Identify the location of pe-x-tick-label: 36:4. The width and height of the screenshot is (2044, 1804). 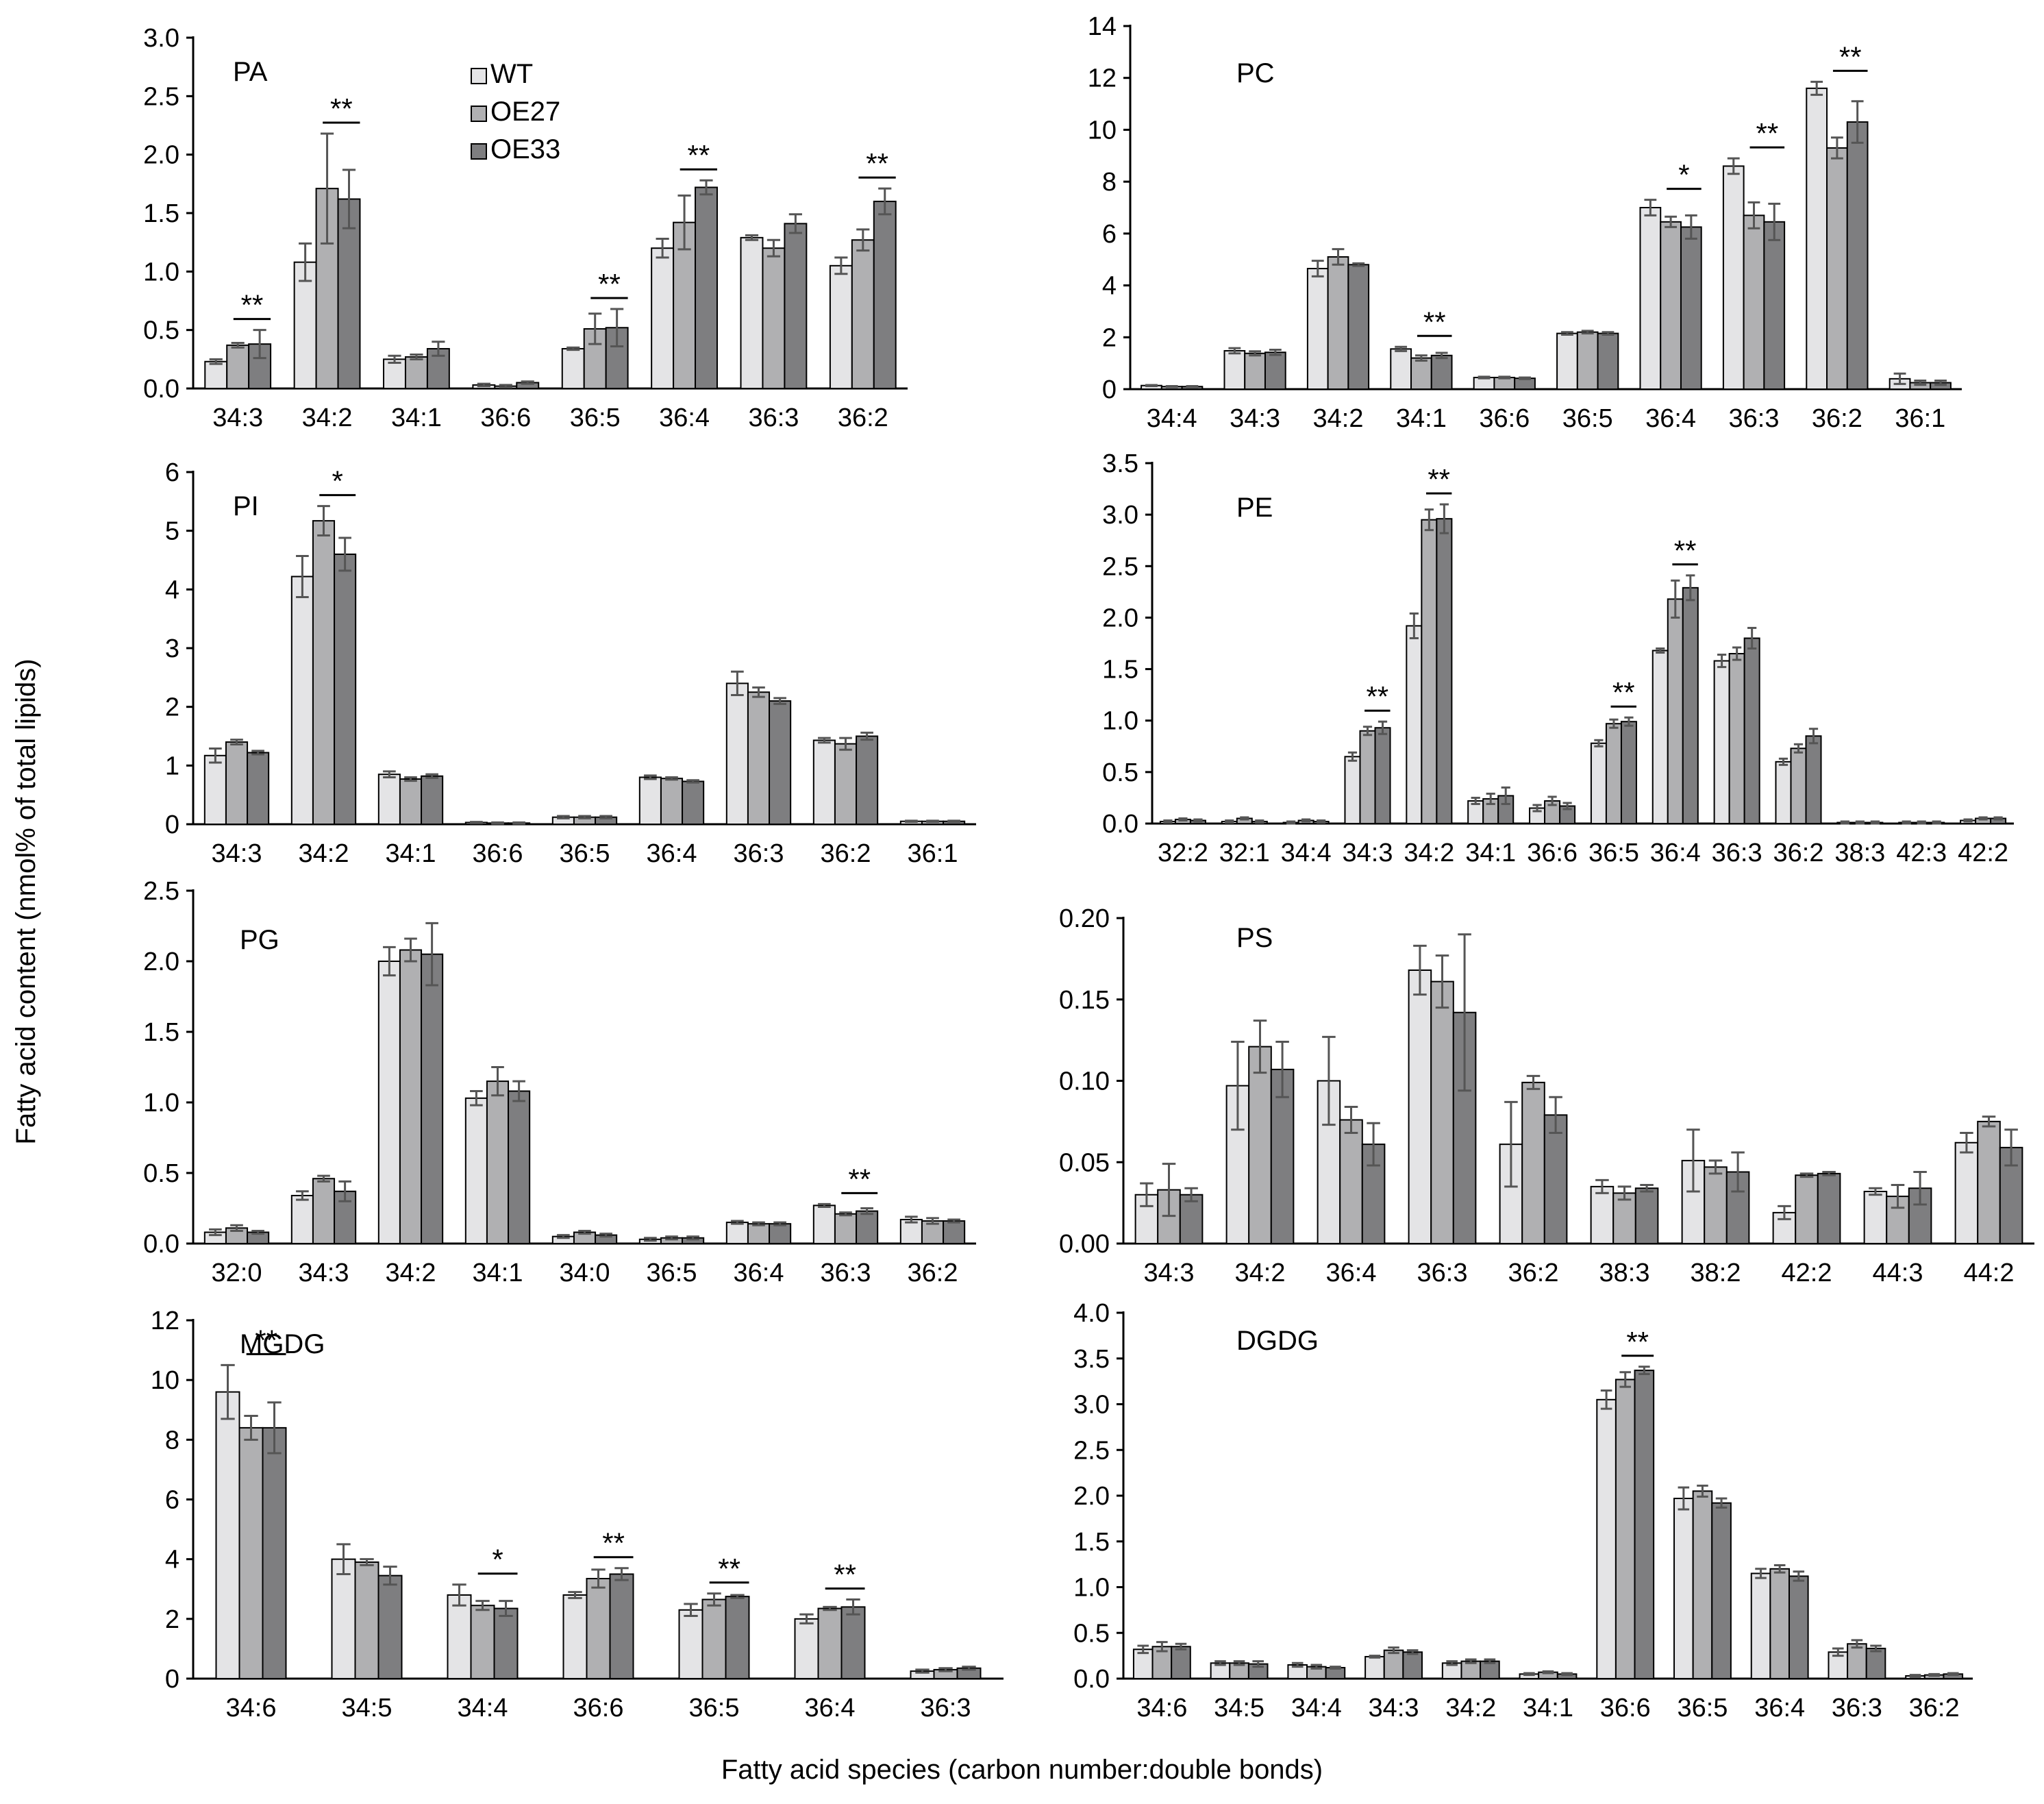
(1675, 853).